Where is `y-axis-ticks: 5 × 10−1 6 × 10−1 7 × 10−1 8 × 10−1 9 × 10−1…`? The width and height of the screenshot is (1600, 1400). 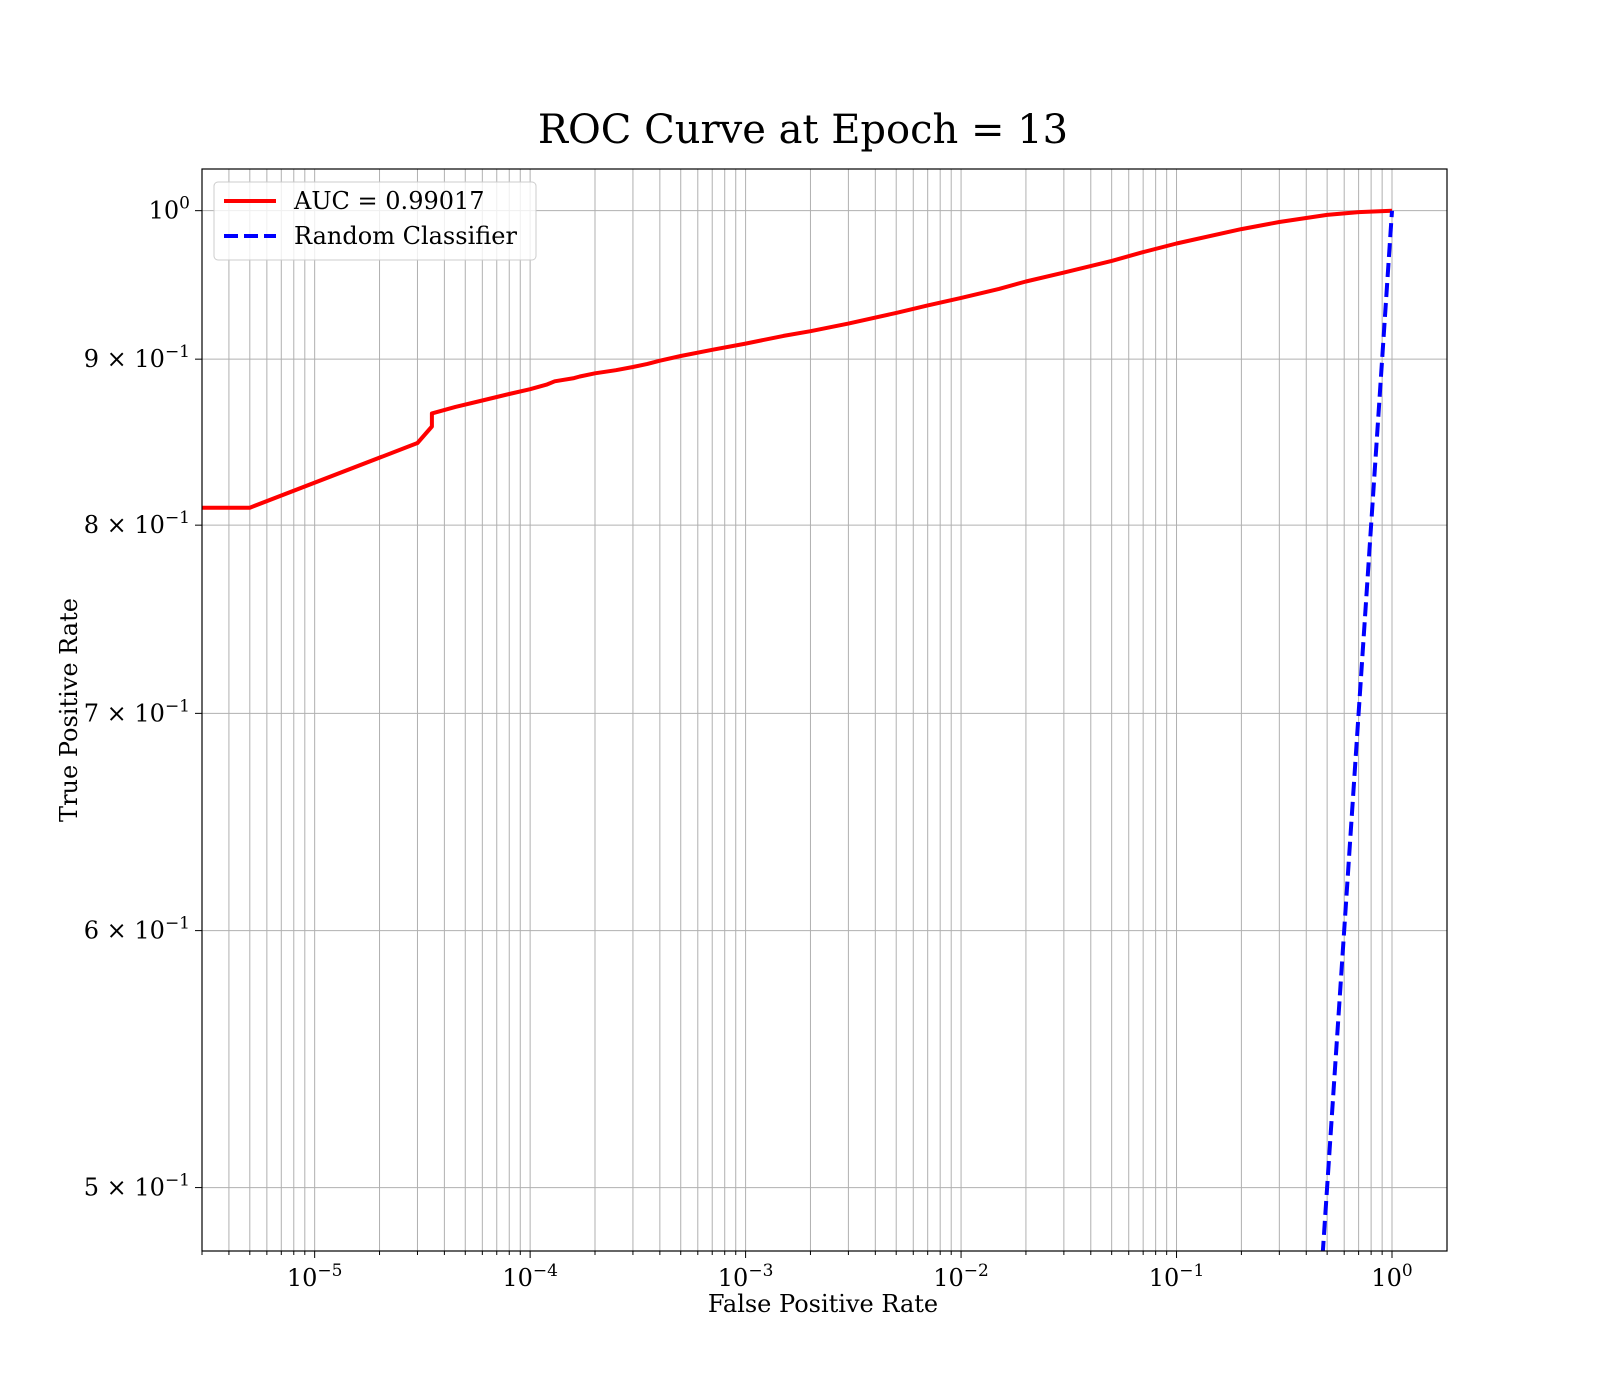 y-axis-ticks: 5 × 10−1 6 × 10−1 7 × 10−1 8 × 10−1 9 × 10−1… is located at coordinates (143, 698).